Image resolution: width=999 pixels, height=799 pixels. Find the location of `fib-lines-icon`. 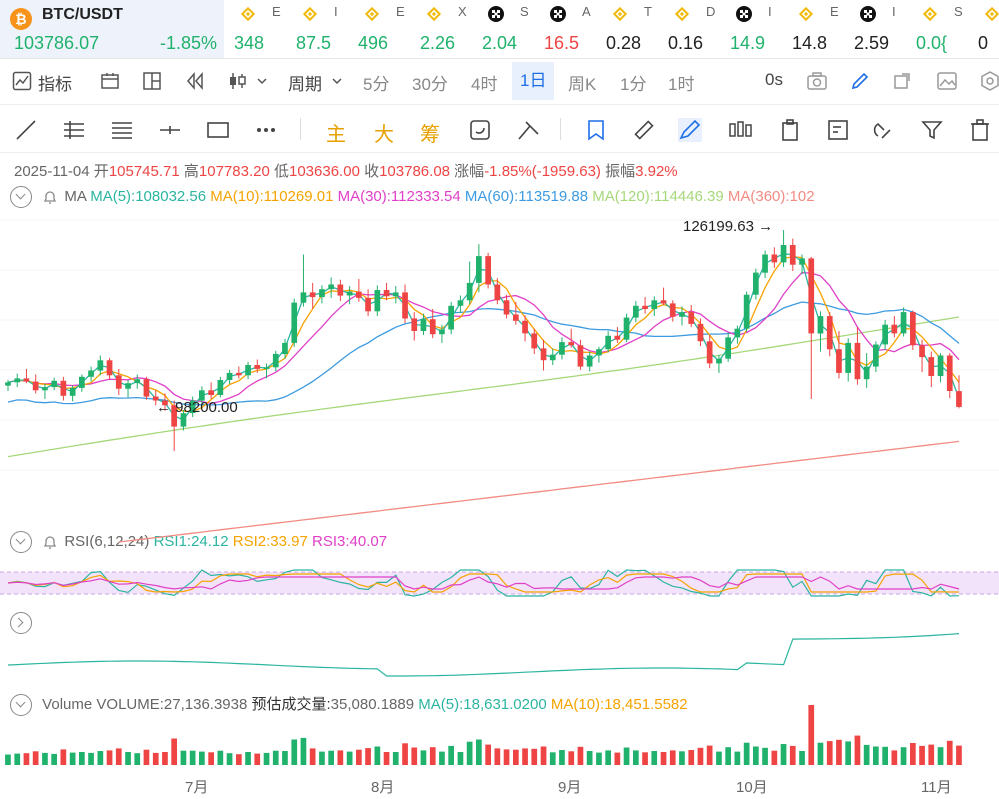

fib-lines-icon is located at coordinates (122, 130).